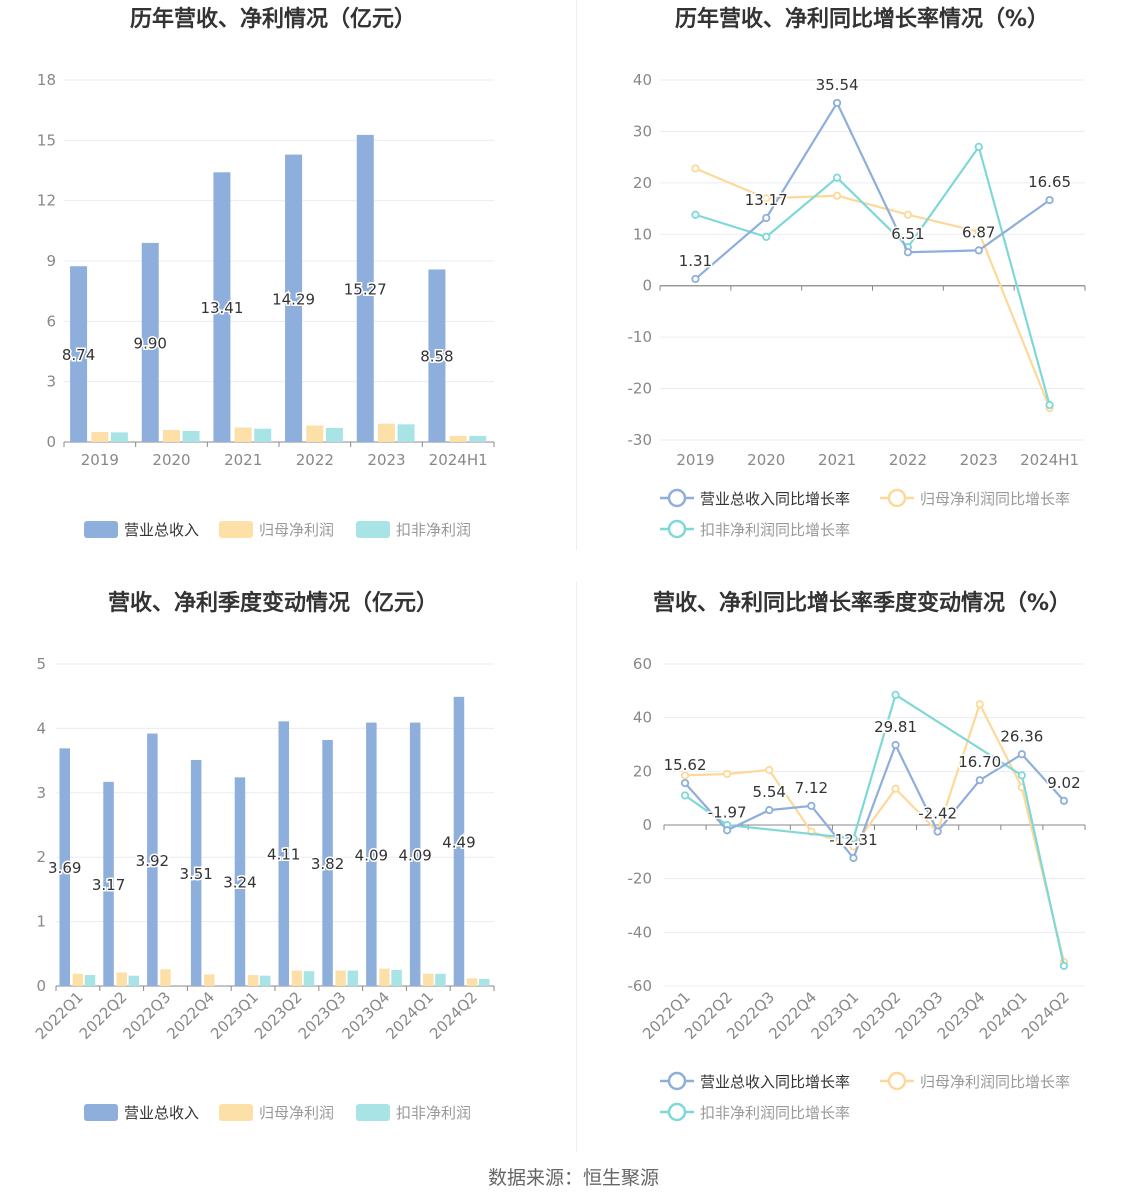 The height and width of the screenshot is (1202, 1147). Describe the element at coordinates (309, 978) in the screenshot. I see `bar-2023Q2-扣非净利润` at that location.